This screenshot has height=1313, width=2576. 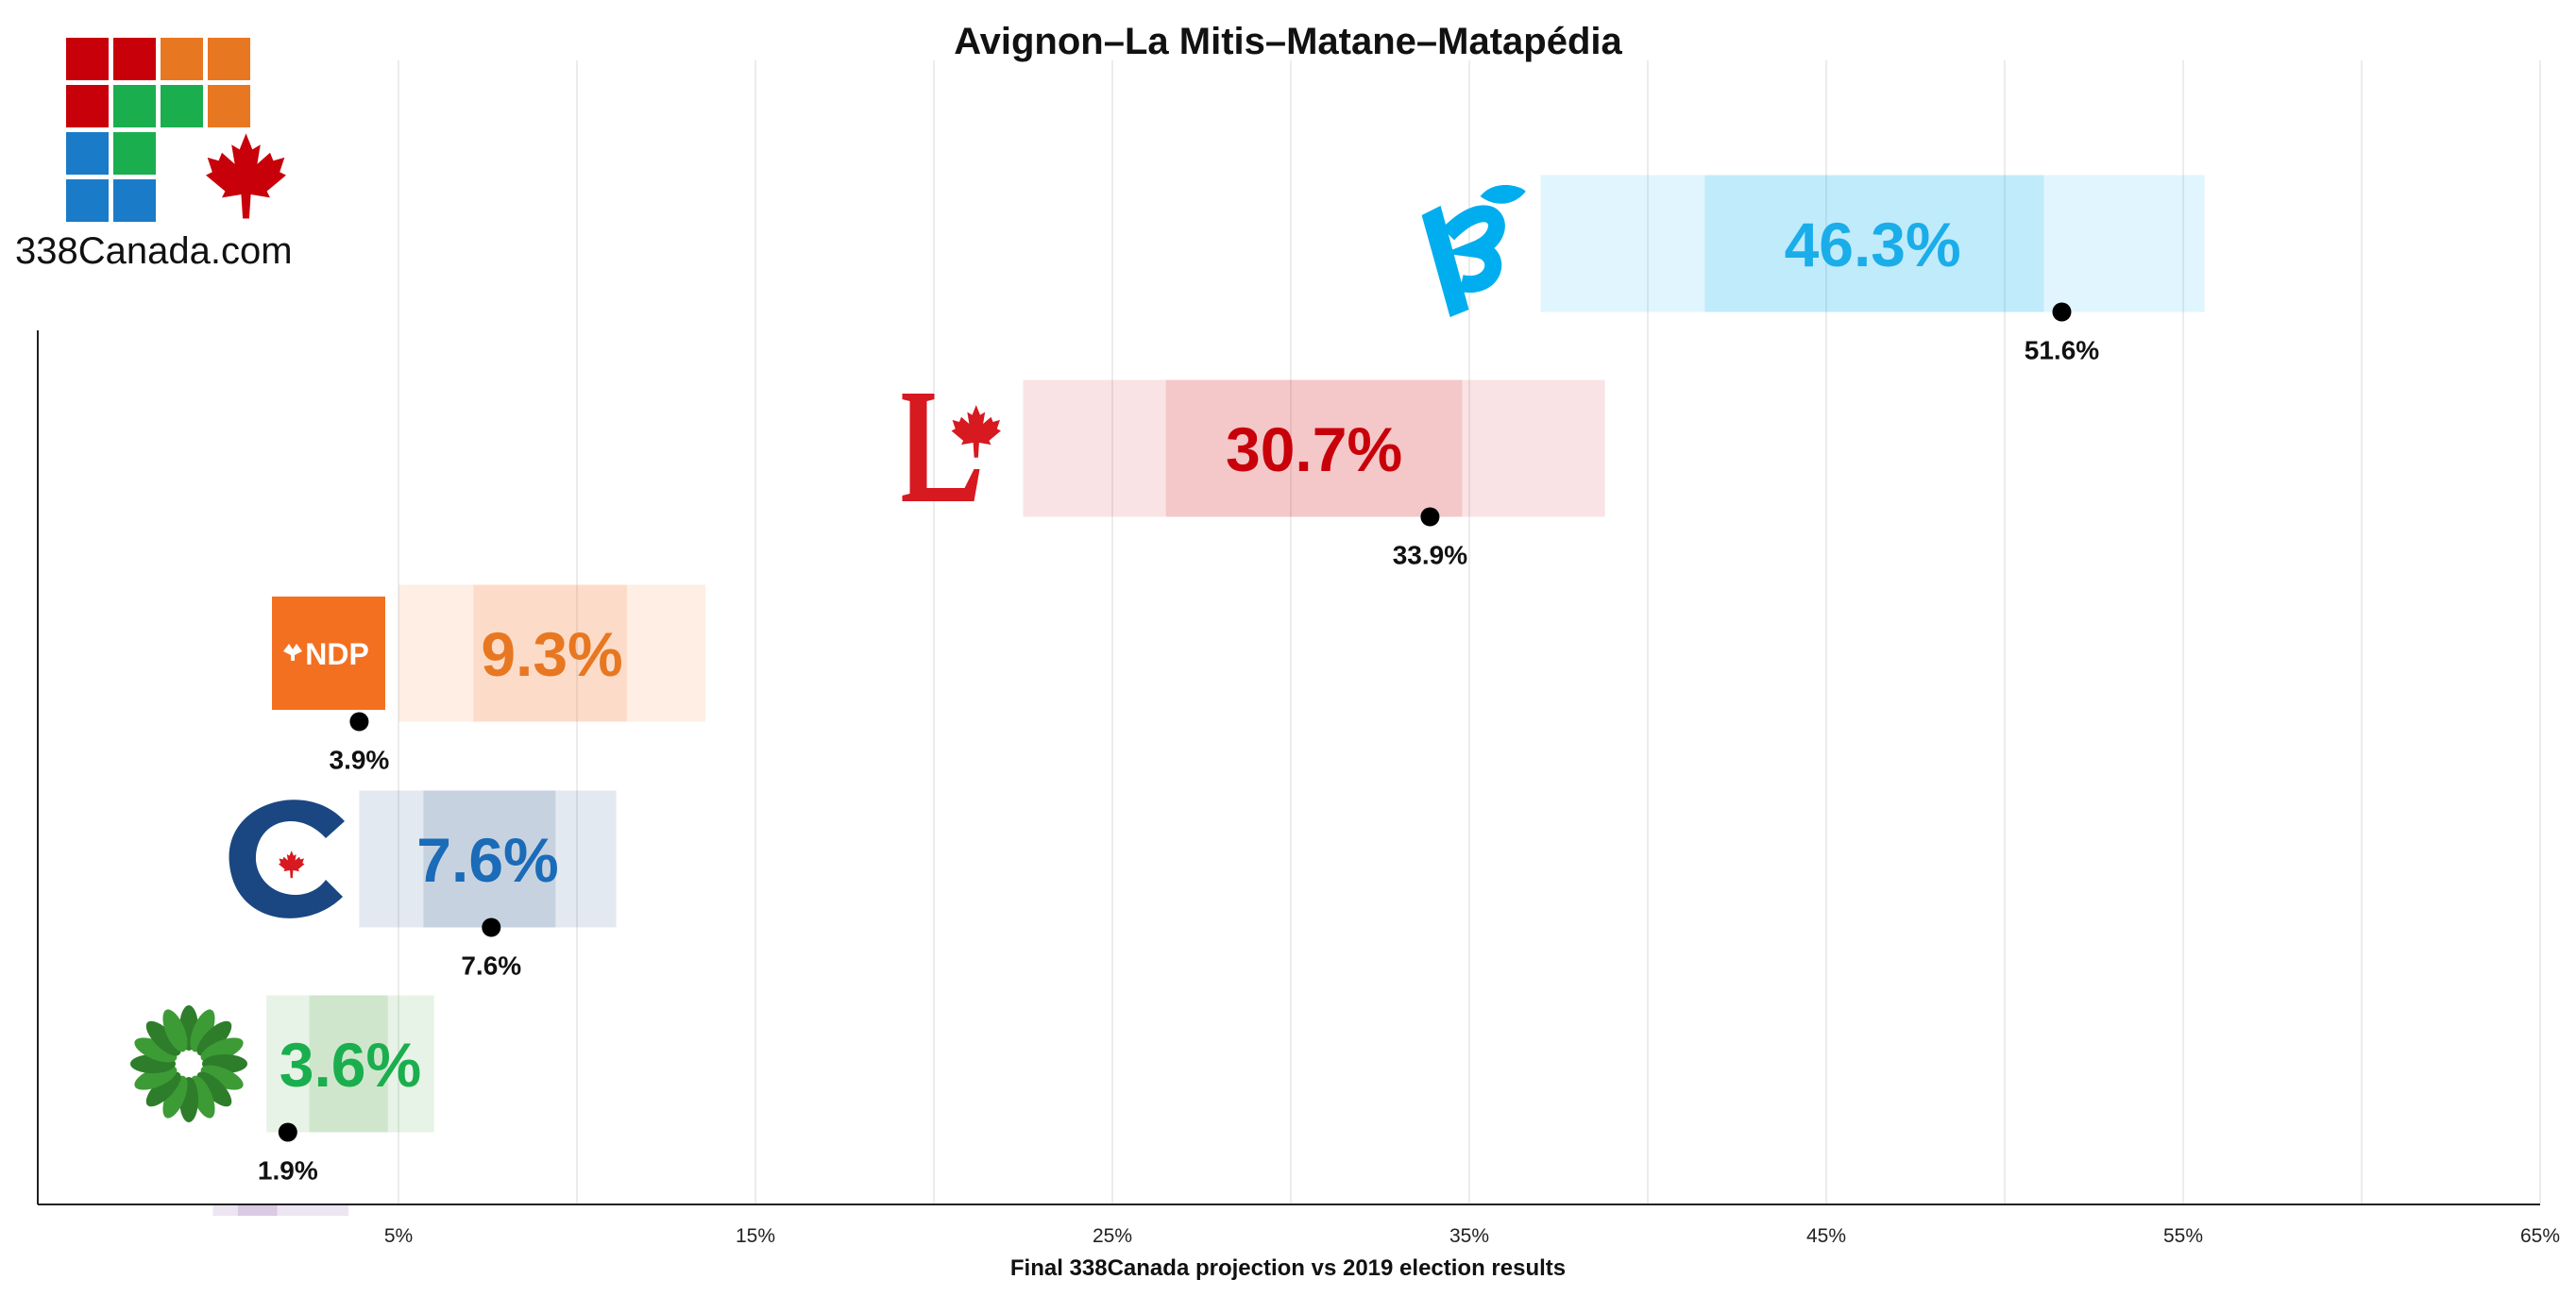 I want to click on bar-range-lpc, so click(x=1314, y=448).